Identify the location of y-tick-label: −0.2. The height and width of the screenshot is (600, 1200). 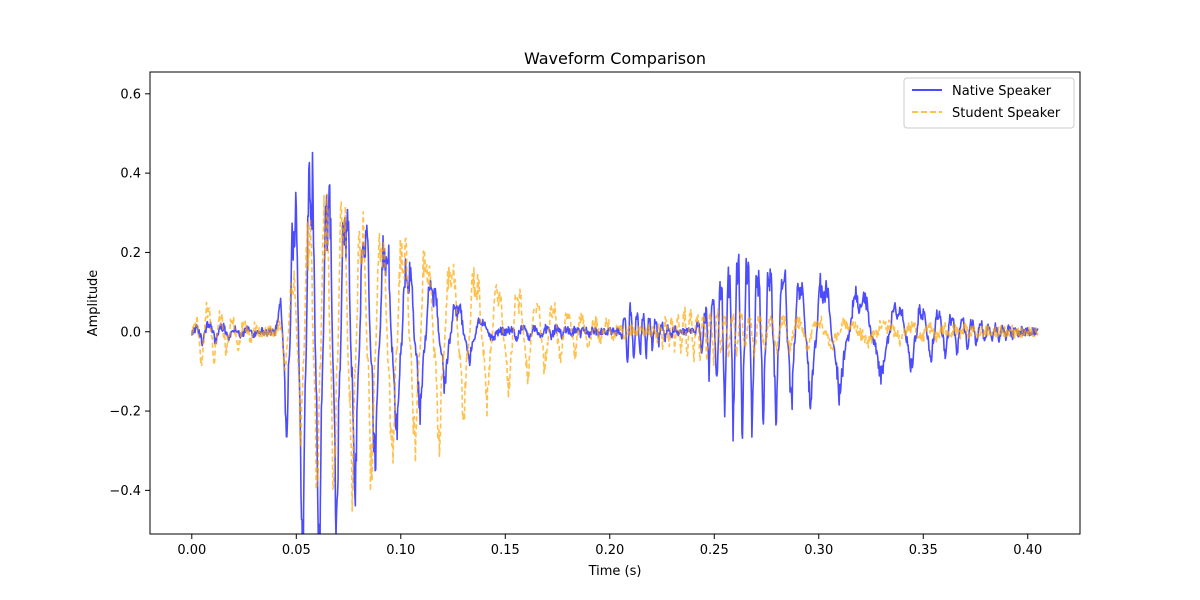
(125, 412).